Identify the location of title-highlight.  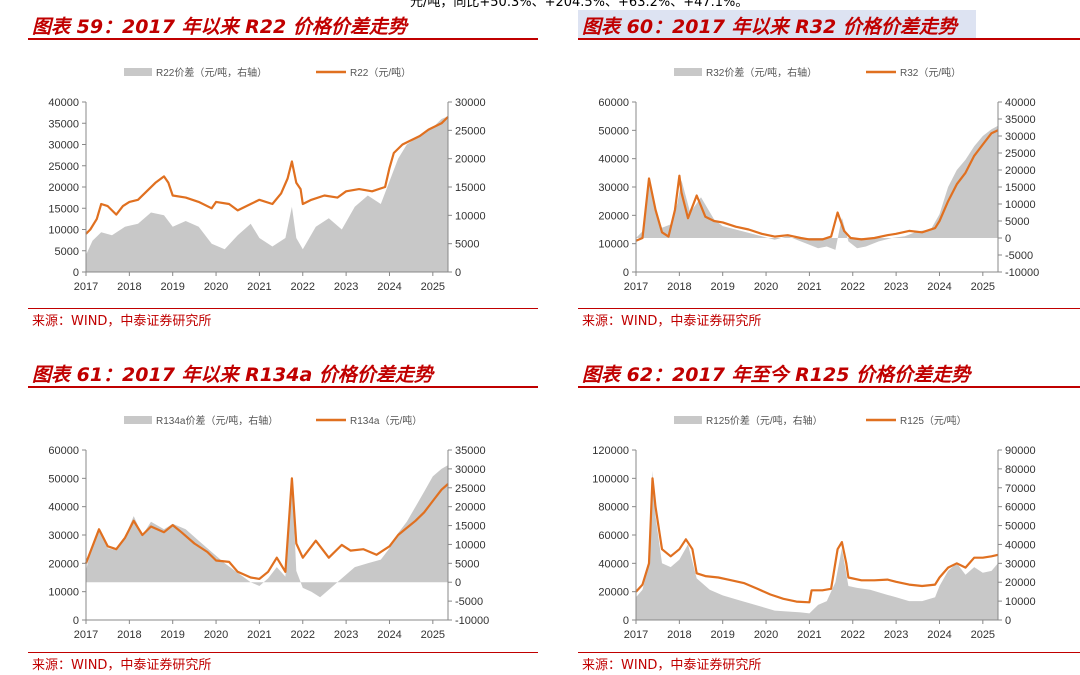
(777, 24).